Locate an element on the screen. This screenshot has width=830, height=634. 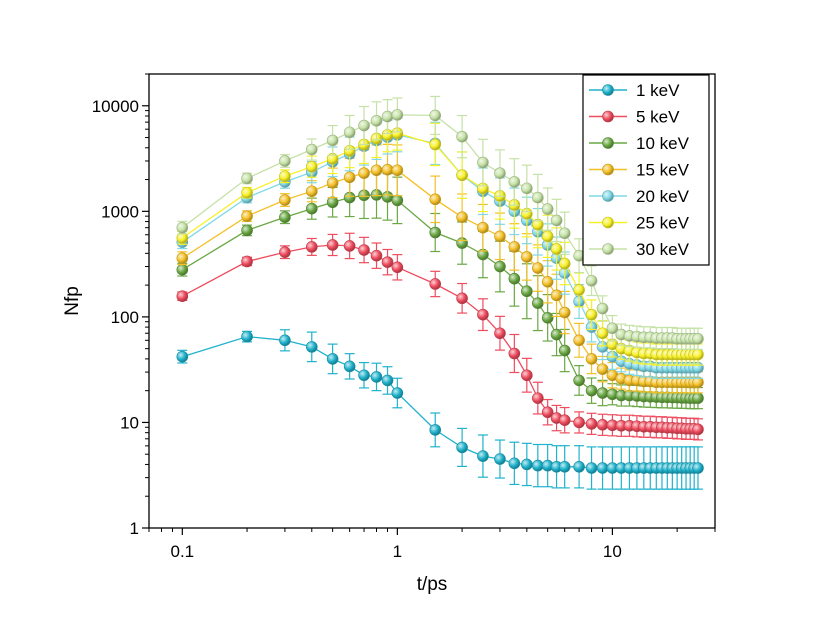
legend-label: 15 keV is located at coordinates (663, 170).